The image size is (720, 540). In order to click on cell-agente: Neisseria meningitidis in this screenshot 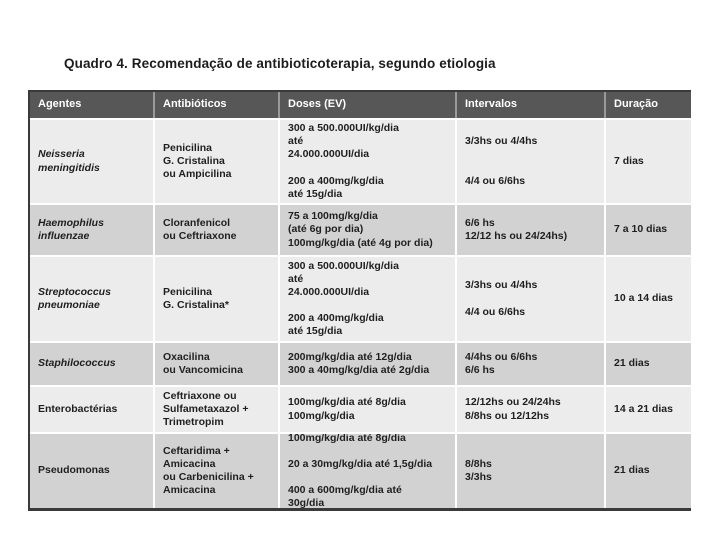, I will do `click(91, 160)`.